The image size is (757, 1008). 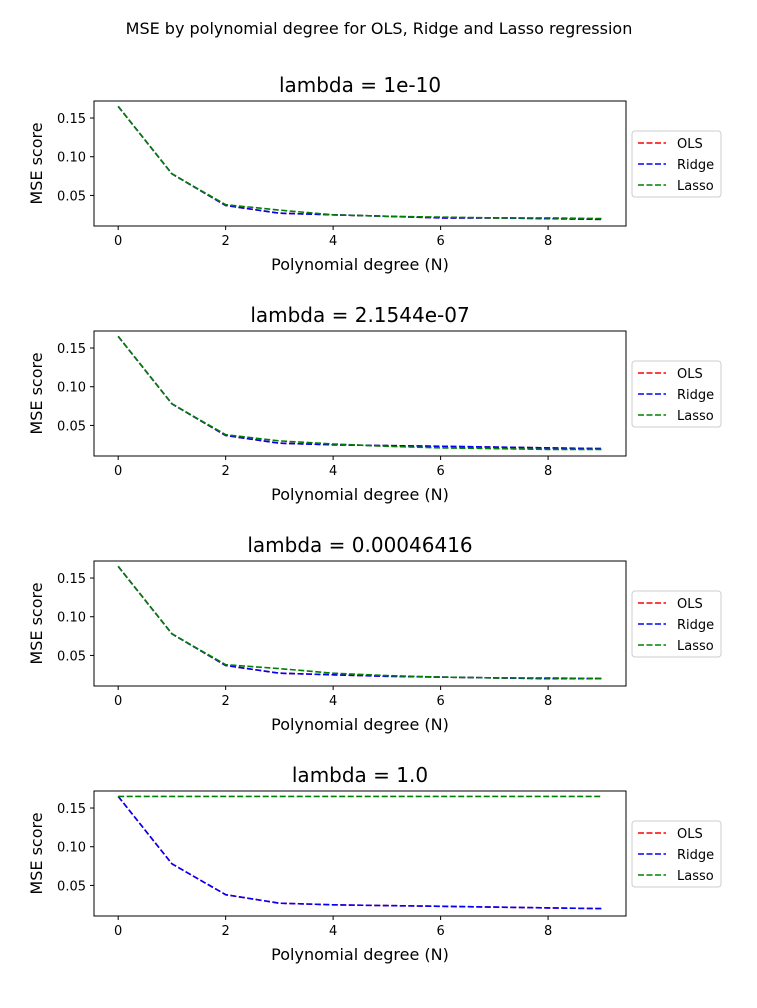 I want to click on subplot-title: lambda = 0.00046416, so click(x=359, y=545).